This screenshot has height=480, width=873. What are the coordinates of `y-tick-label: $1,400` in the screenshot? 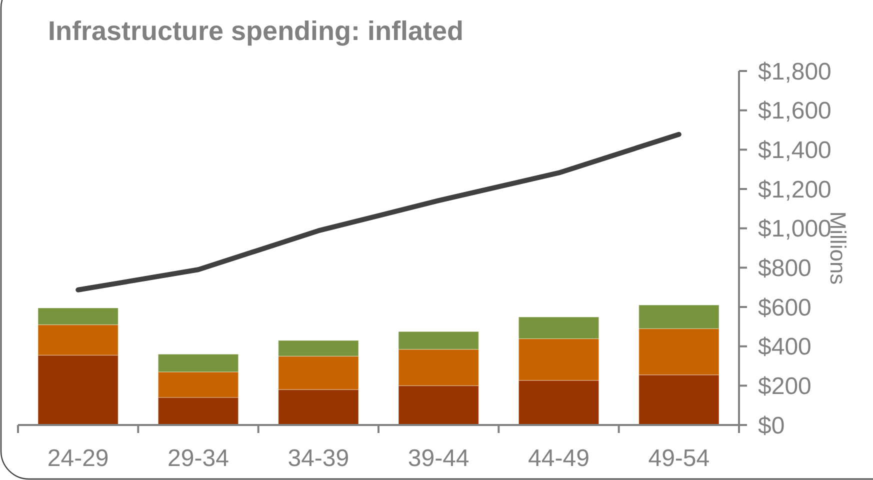 It's located at (795, 150).